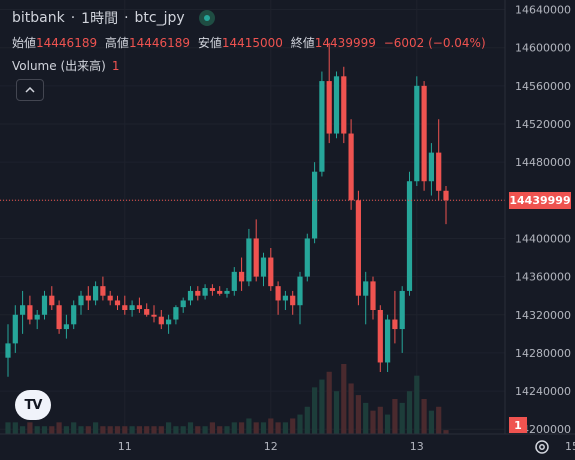 This screenshot has height=460, width=575. I want to click on y-tick-label: 14520000, so click(543, 124).